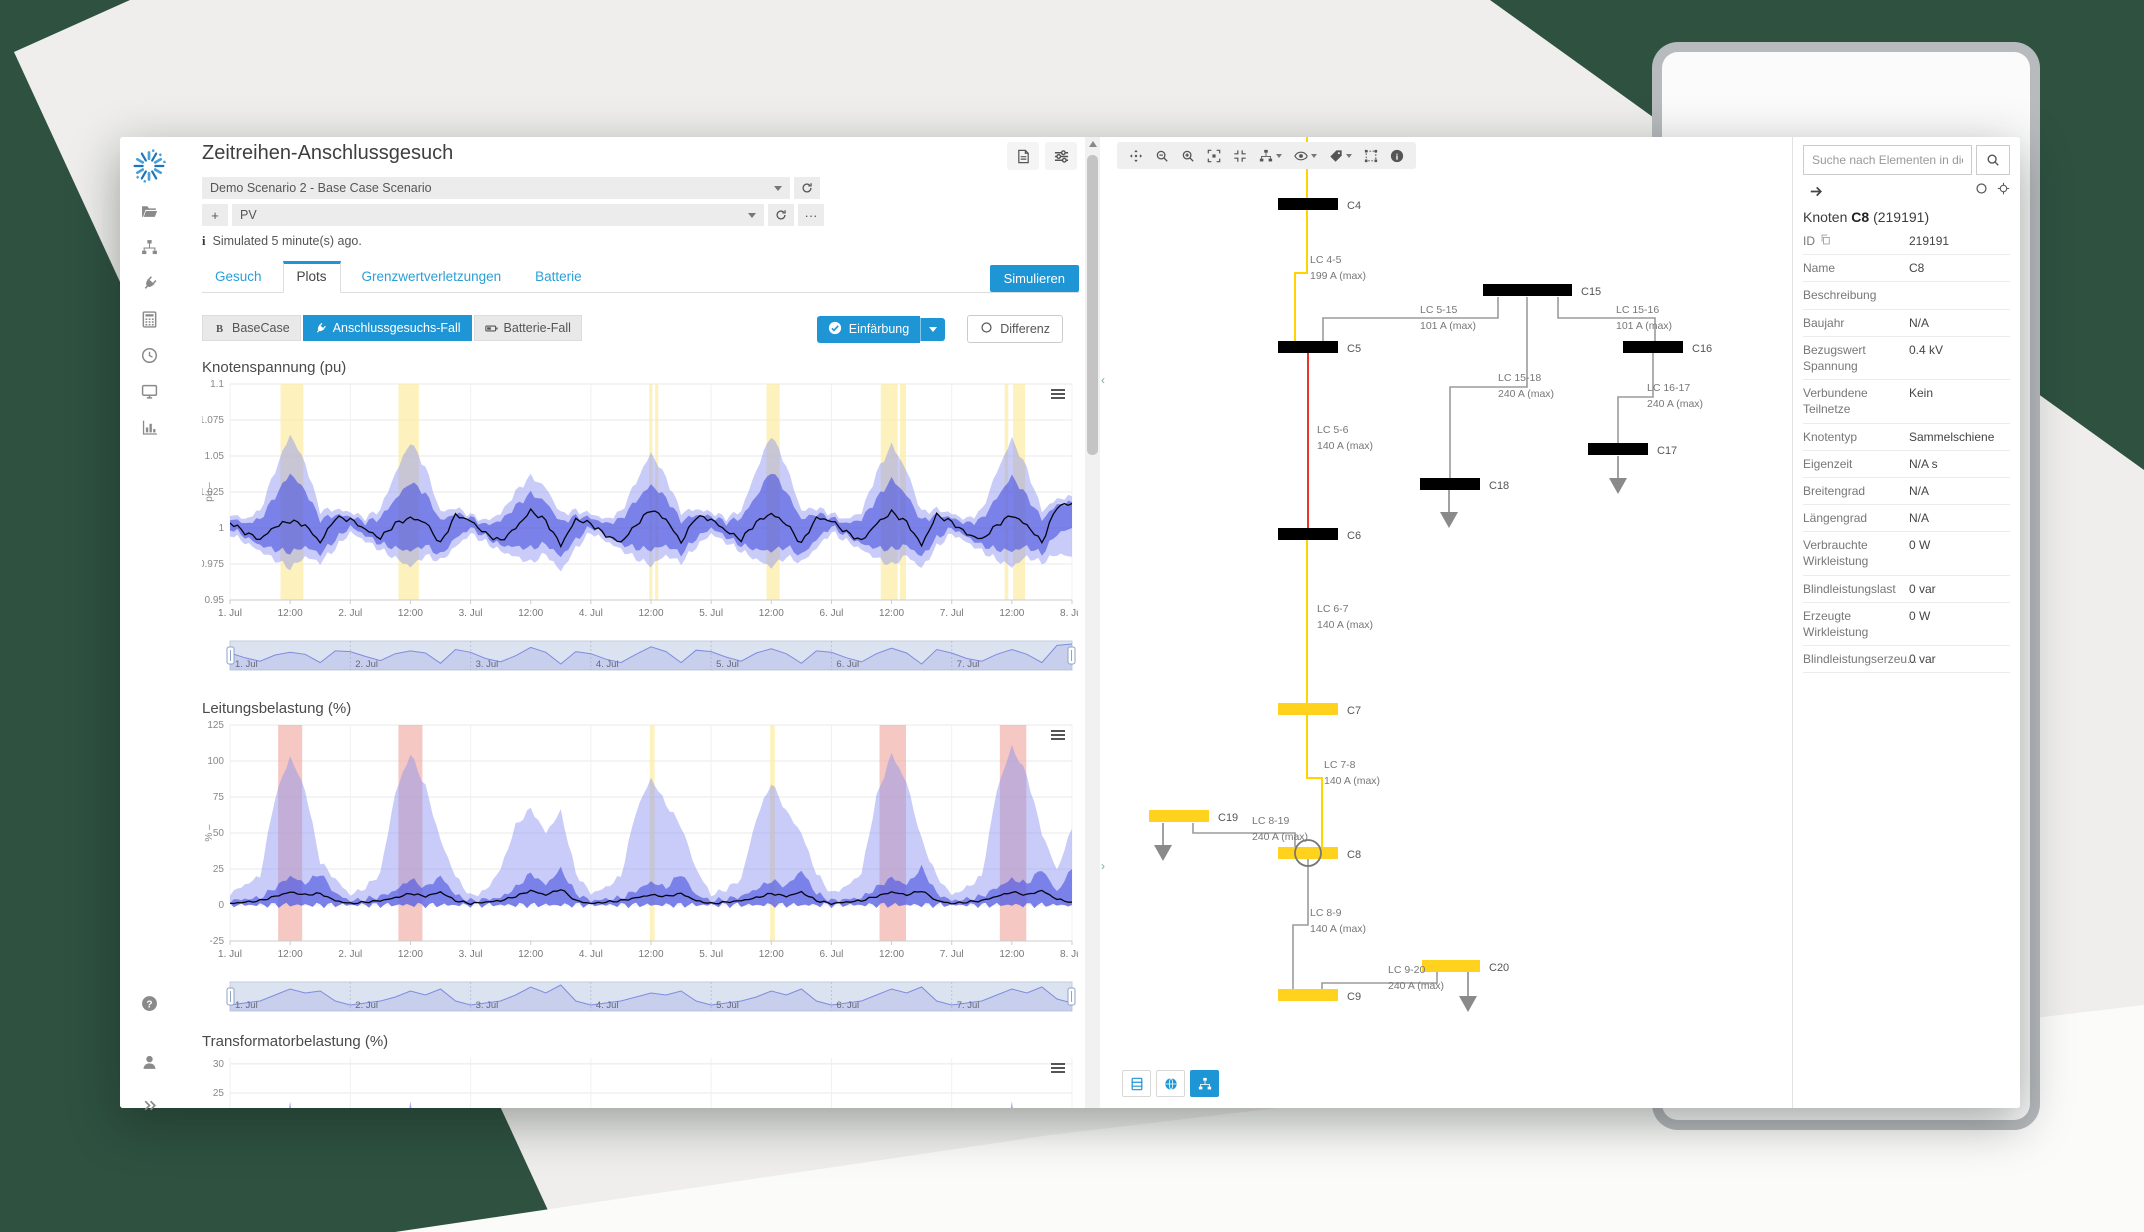 The image size is (2144, 1232). Describe the element at coordinates (219, 797) in the screenshot. I see `svg-text: 75` at that location.